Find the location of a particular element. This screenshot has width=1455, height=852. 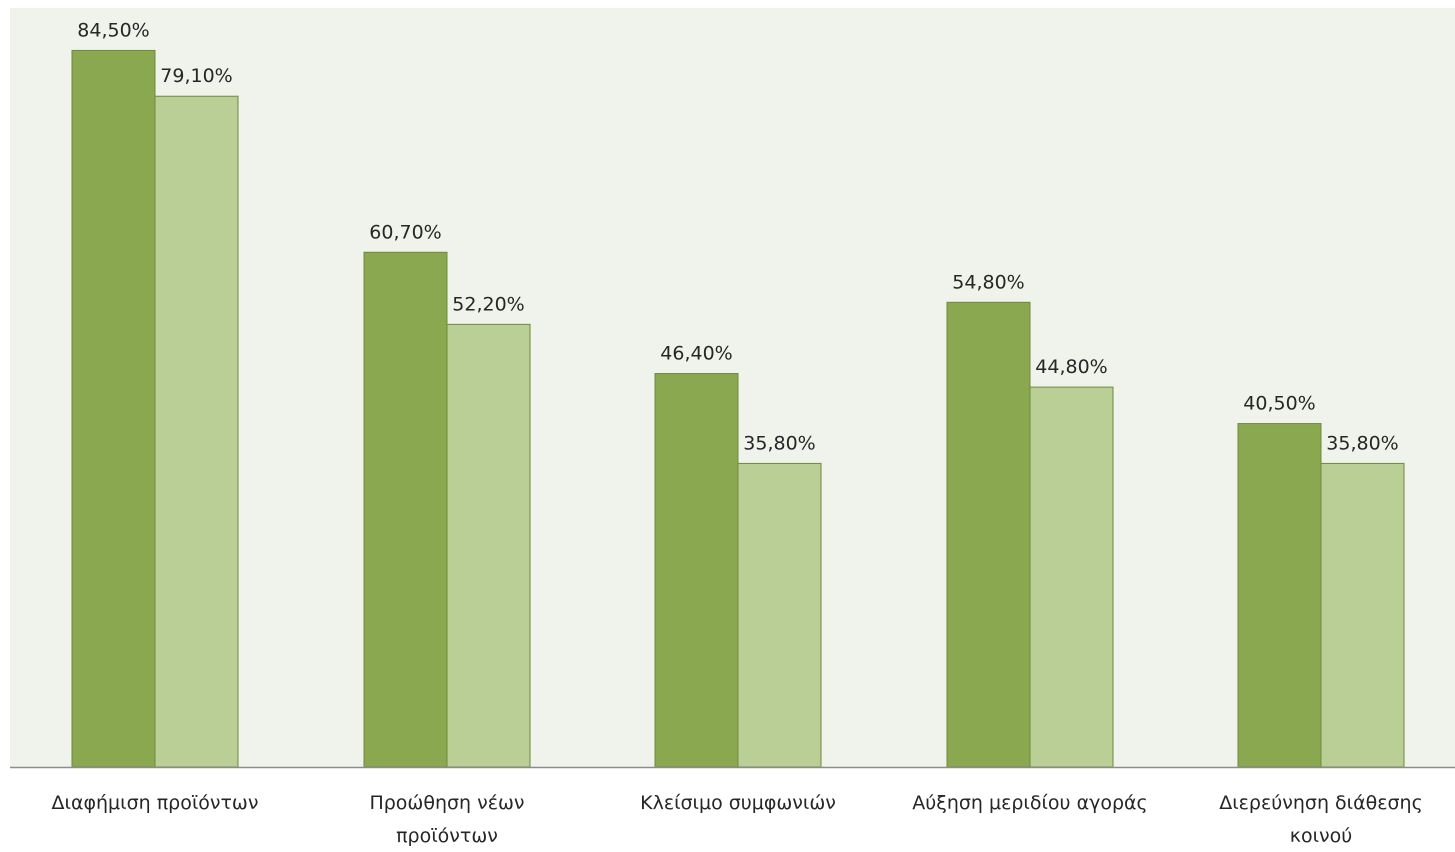

data-label: 40,50% is located at coordinates (1279, 404).